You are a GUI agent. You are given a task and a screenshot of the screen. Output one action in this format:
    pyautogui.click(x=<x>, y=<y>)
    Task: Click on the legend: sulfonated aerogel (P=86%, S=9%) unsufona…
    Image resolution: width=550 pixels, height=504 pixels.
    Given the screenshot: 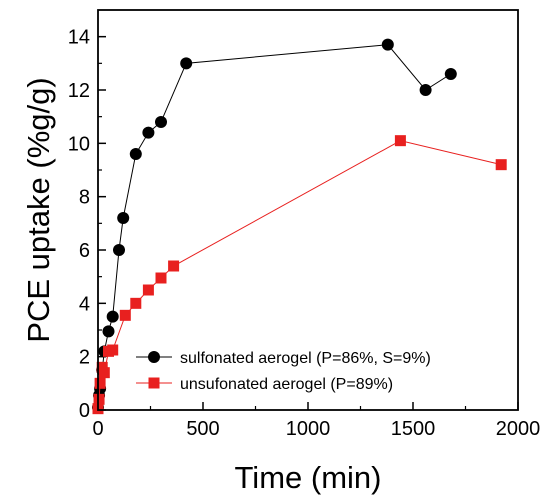 What is the action you would take?
    pyautogui.click(x=283, y=371)
    